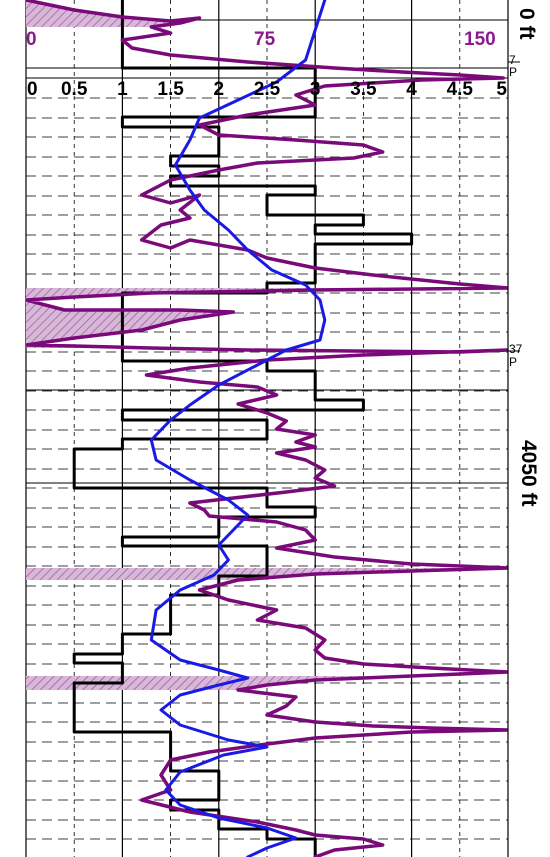 This screenshot has height=857, width=550. I want to click on marker-2-code: P, so click(513, 362).